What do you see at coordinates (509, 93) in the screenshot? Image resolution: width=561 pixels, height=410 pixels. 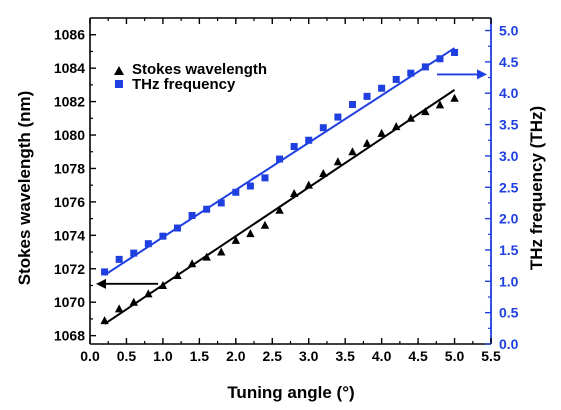 I see `right-y-tick-label: 4.0` at bounding box center [509, 93].